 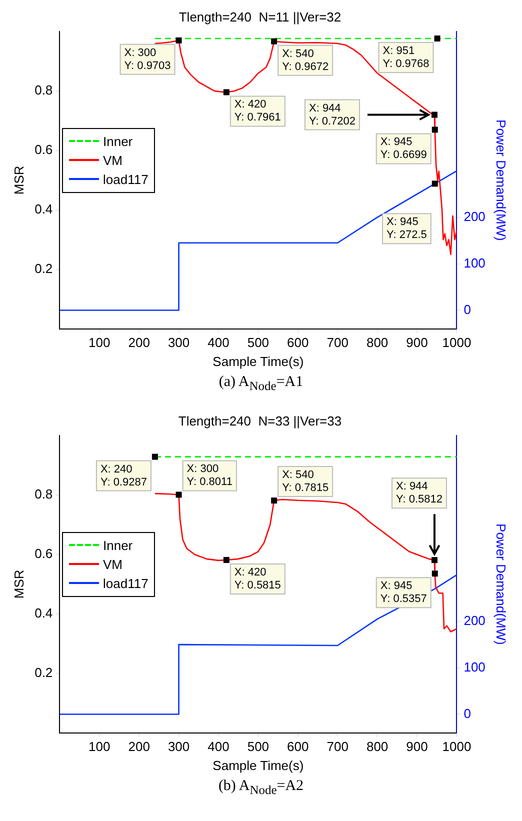 What do you see at coordinates (147, 59) in the screenshot?
I see `annotation: X: 300 Y: 0.9703` at bounding box center [147, 59].